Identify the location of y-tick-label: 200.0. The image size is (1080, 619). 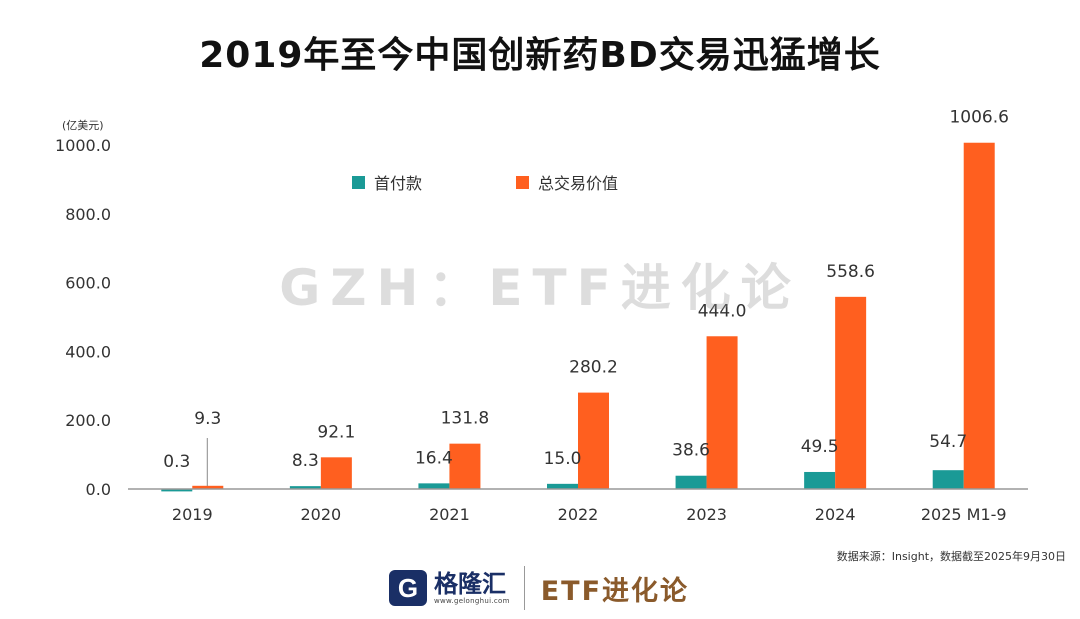
(88, 420).